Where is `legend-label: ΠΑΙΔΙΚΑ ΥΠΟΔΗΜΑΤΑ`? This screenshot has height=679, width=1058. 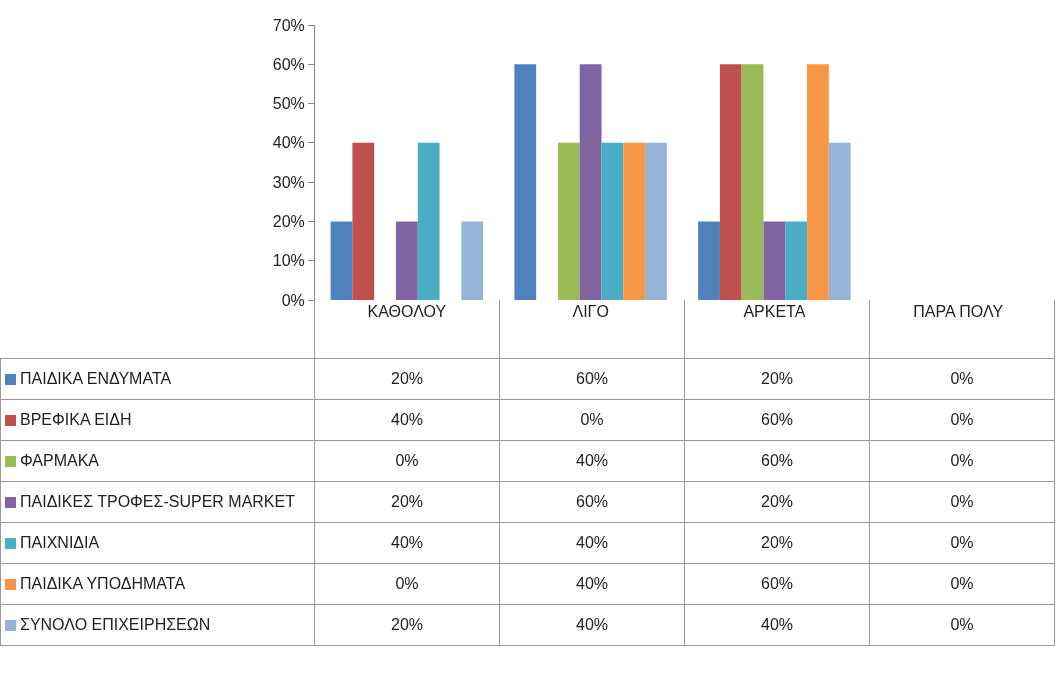
legend-label: ΠΑΙΔΙΚΑ ΥΠΟΔΗΜΑΤΑ is located at coordinates (157, 584).